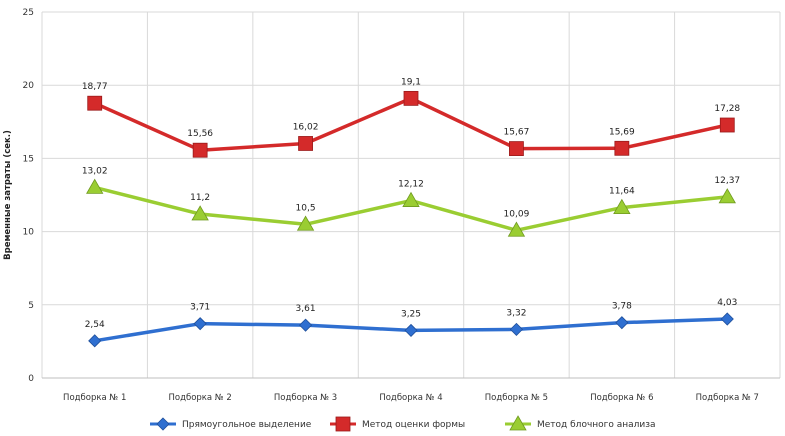  Describe the element at coordinates (622, 307) in the screenshot. I see `data-label: 3,78` at that location.